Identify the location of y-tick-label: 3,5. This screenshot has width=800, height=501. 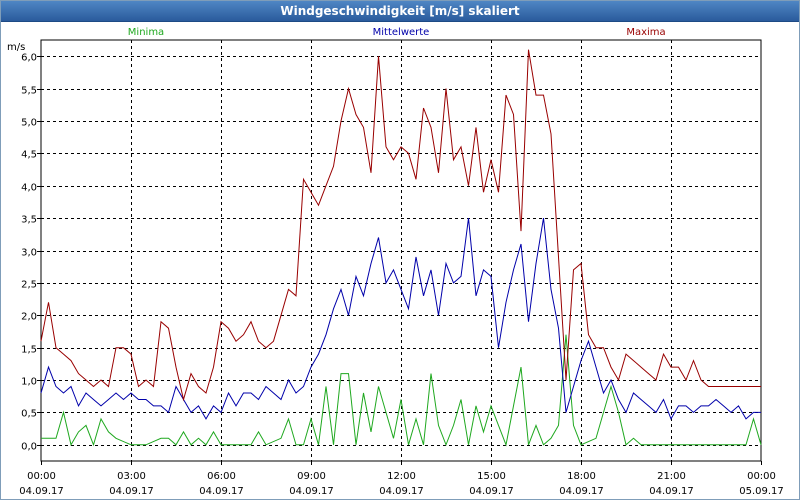
(29, 220).